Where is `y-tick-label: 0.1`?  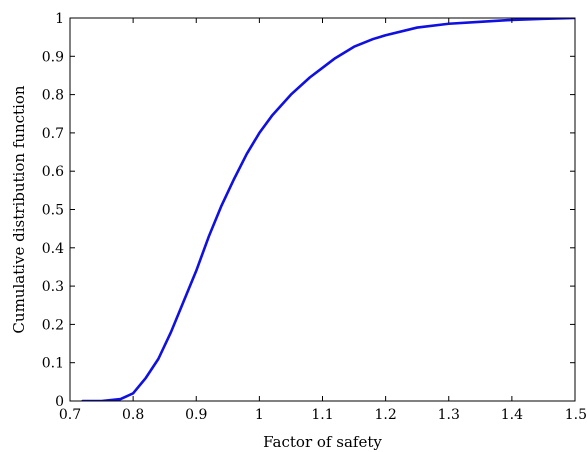
y-tick-label: 0.1 is located at coordinates (53, 364).